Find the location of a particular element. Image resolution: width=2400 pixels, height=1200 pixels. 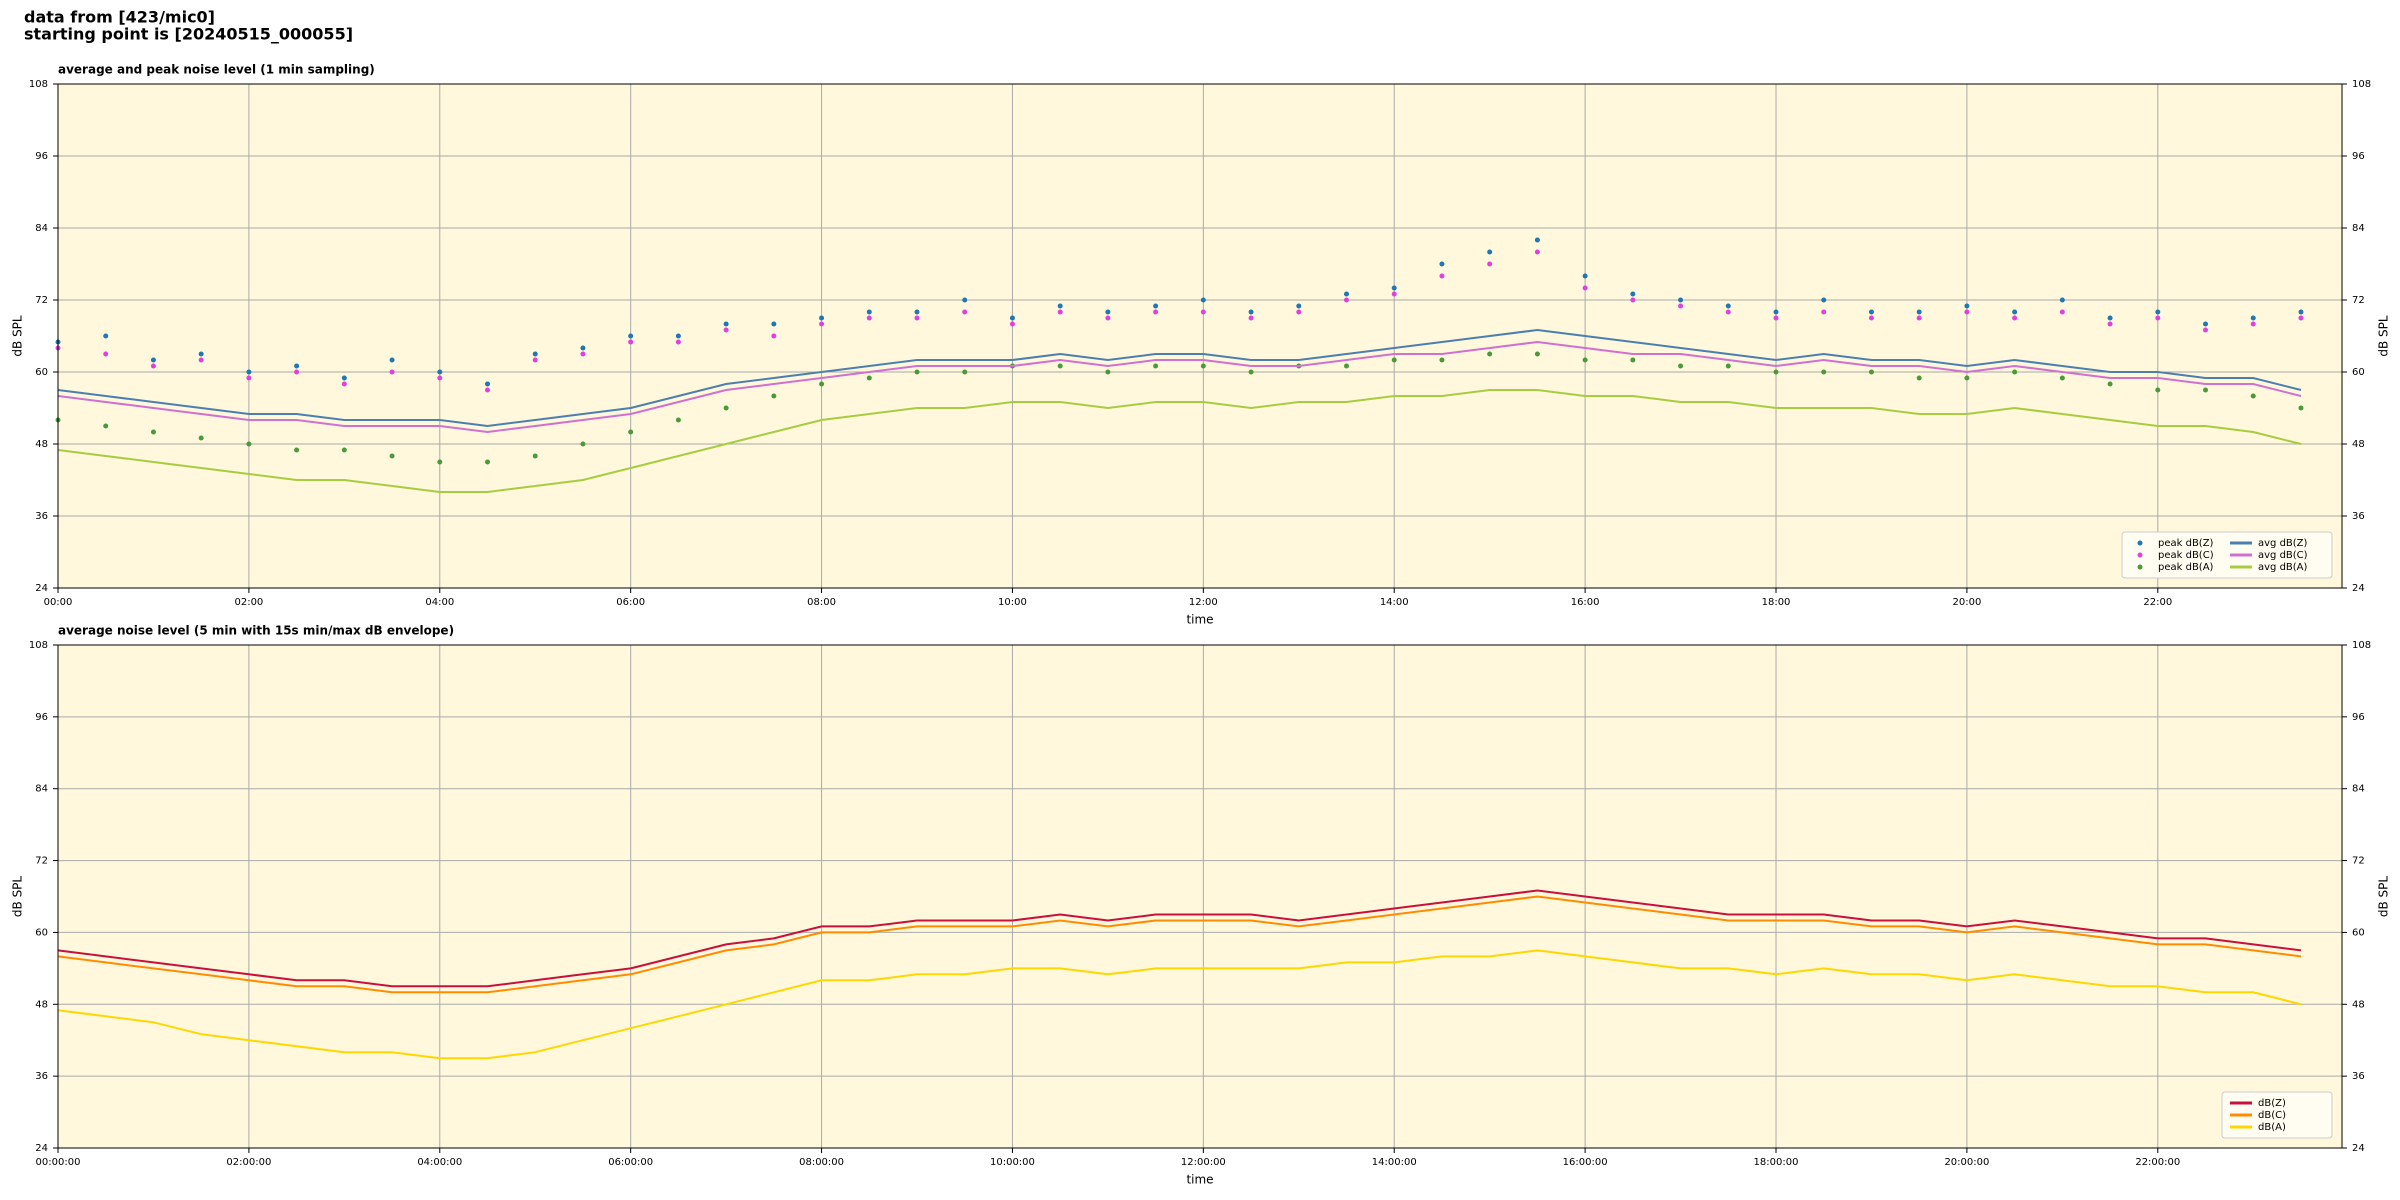

header-line: starting point is [20240515_000055] is located at coordinates (188, 34).